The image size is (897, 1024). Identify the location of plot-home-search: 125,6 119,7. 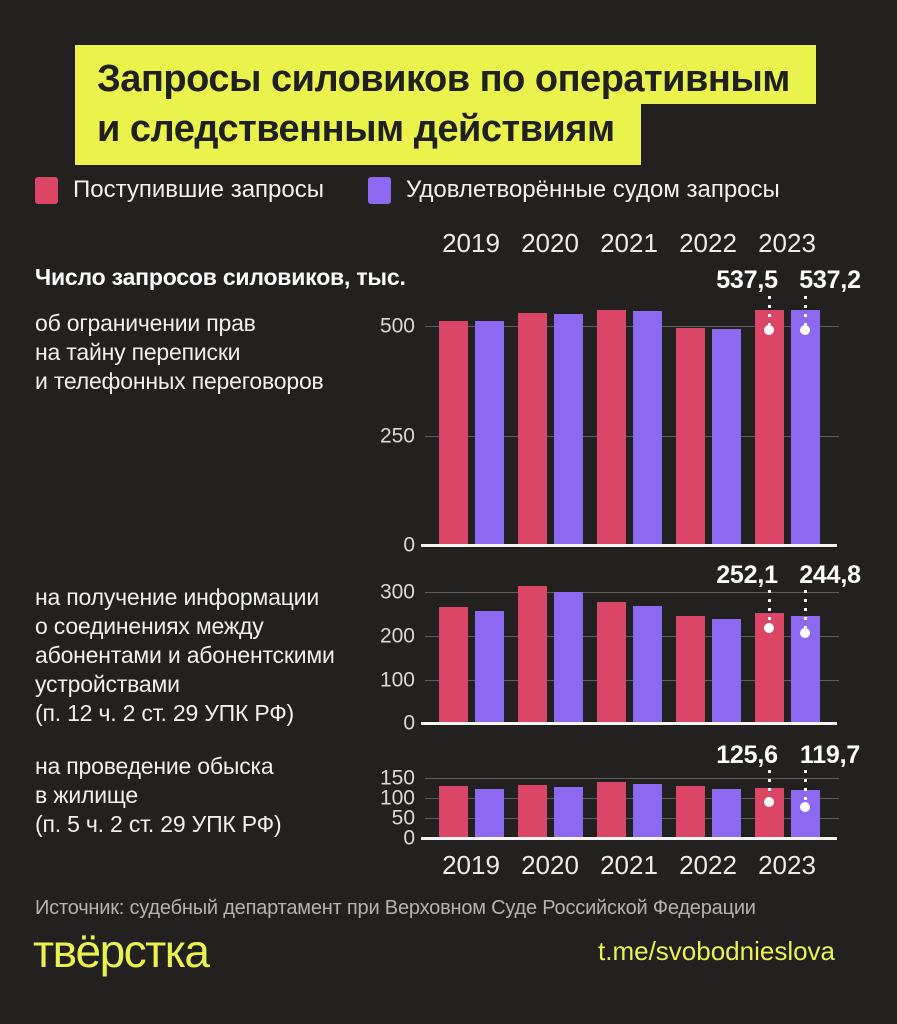
(640, 790).